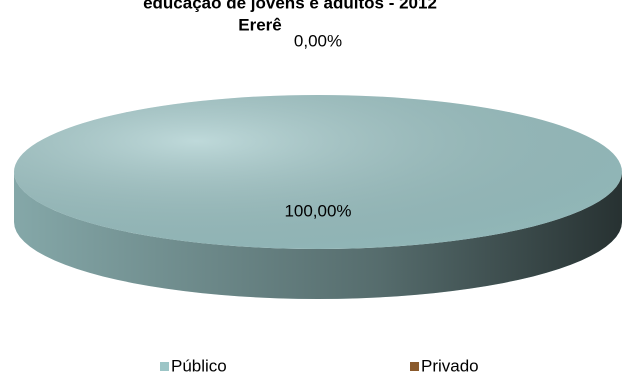 The image size is (622, 376). Describe the element at coordinates (317, 210) in the screenshot. I see `data-label: 100,00%` at that location.